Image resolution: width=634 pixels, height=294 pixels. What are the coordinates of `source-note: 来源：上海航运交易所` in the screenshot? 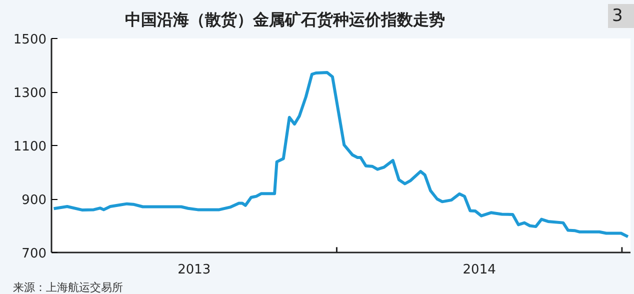 It's located at (68, 287).